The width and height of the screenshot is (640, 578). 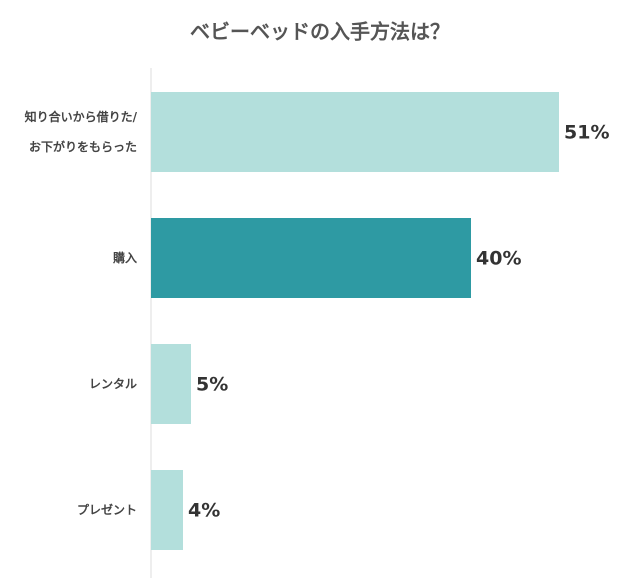 I want to click on category-label: 購入, so click(x=124, y=258).